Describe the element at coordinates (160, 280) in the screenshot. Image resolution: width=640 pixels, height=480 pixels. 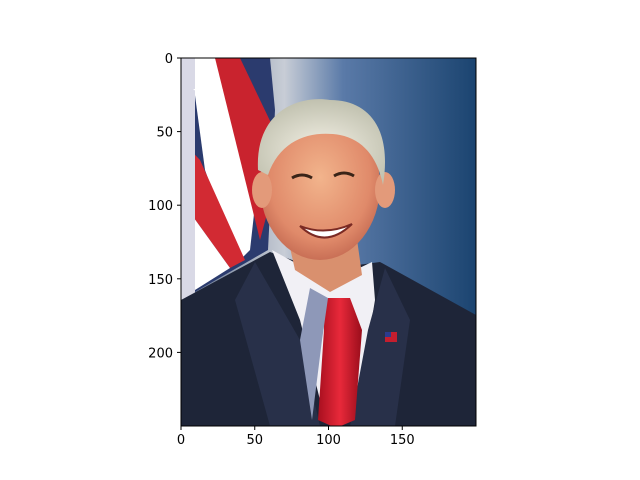
I see `y-tick-label: 150` at that location.